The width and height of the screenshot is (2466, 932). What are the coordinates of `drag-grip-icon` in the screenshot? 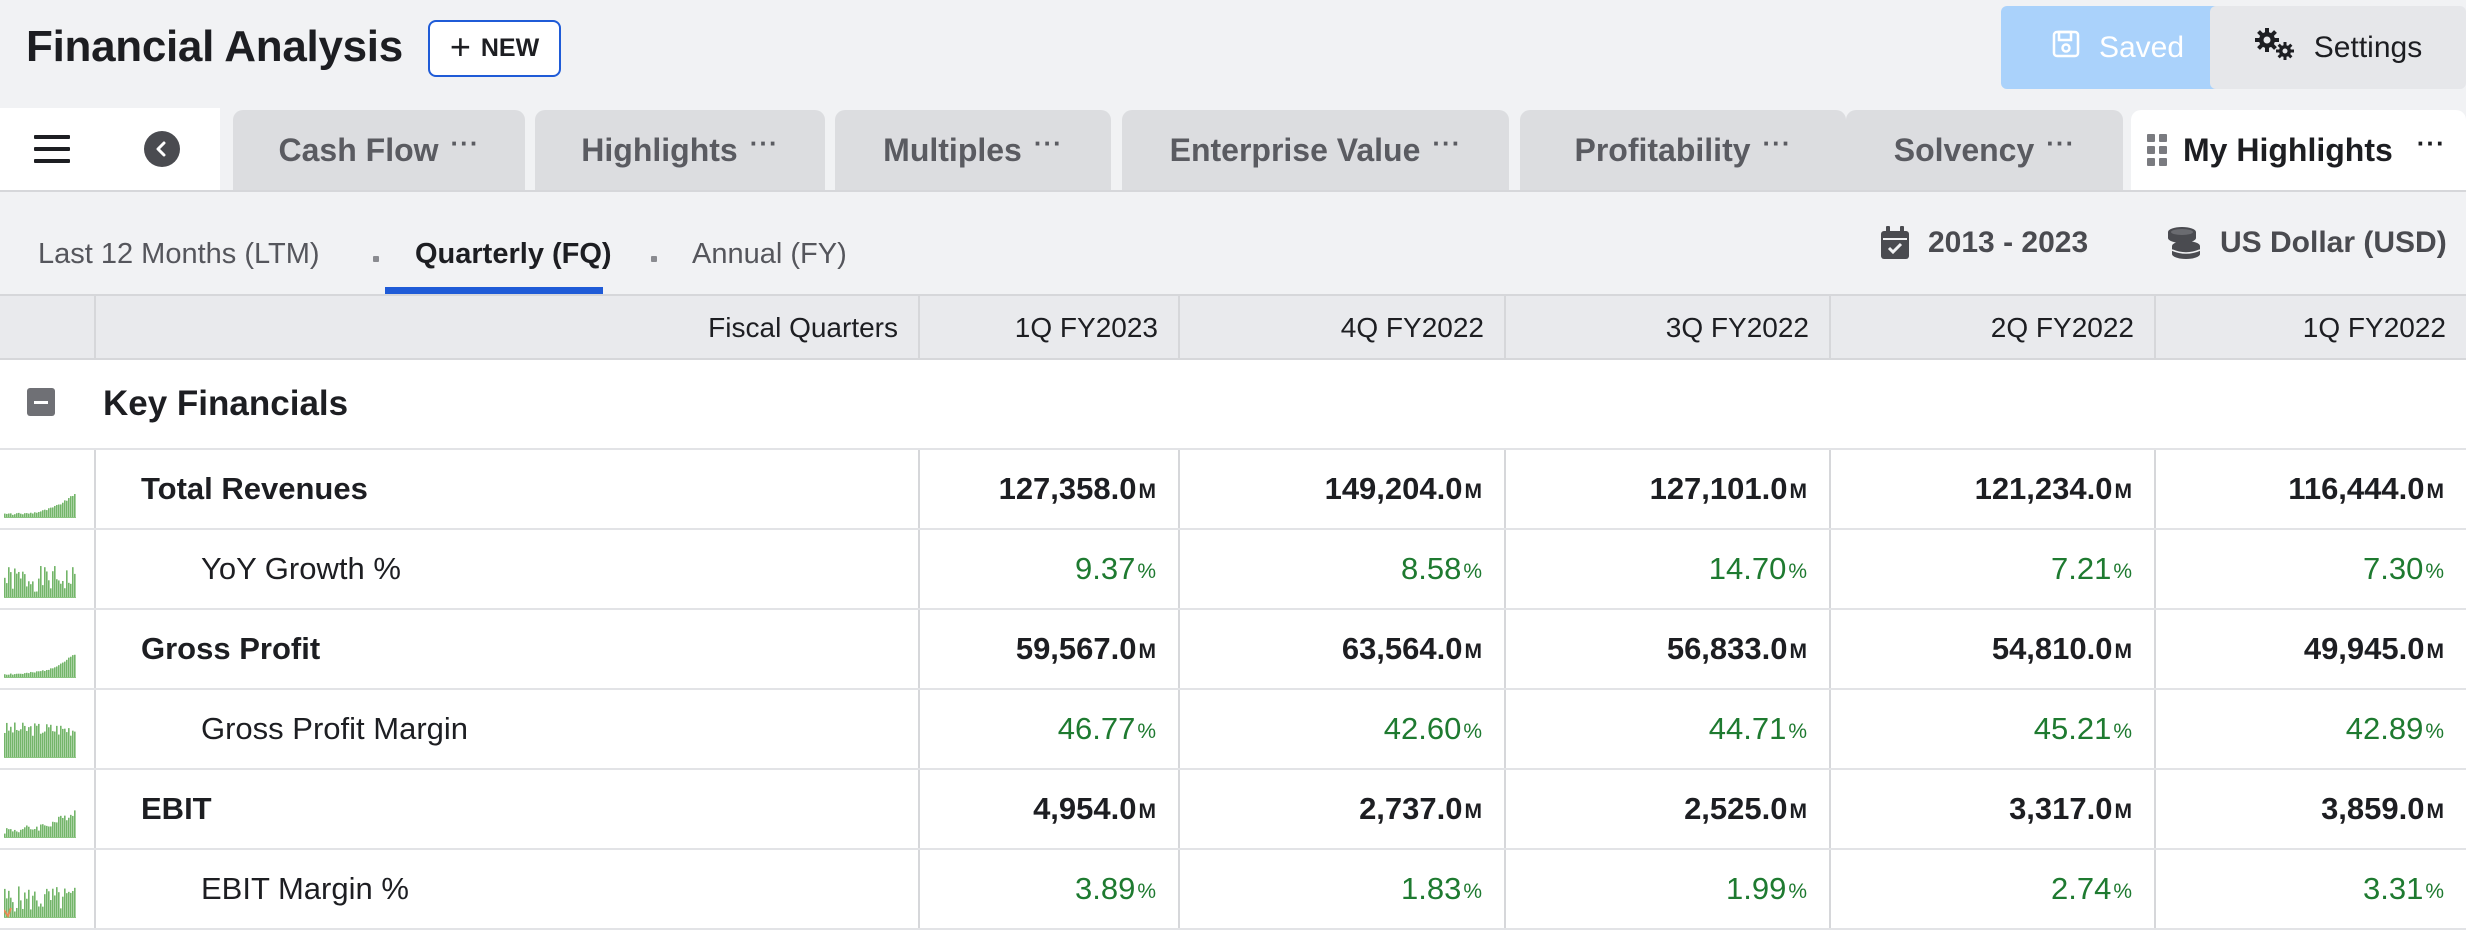 It's located at (2157, 150).